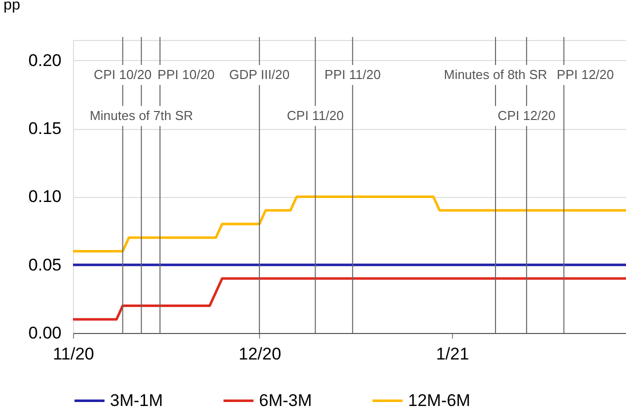 This screenshot has width=626, height=418. I want to click on ref-line-label: PPI 11/20, so click(352, 74).